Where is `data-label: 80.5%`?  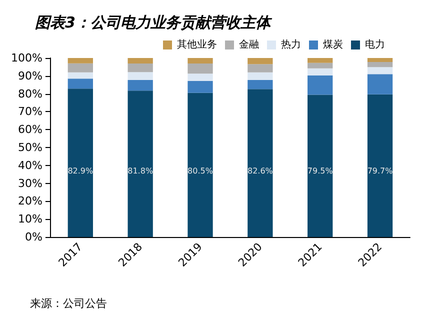
data-label: 80.5% is located at coordinates (201, 171).